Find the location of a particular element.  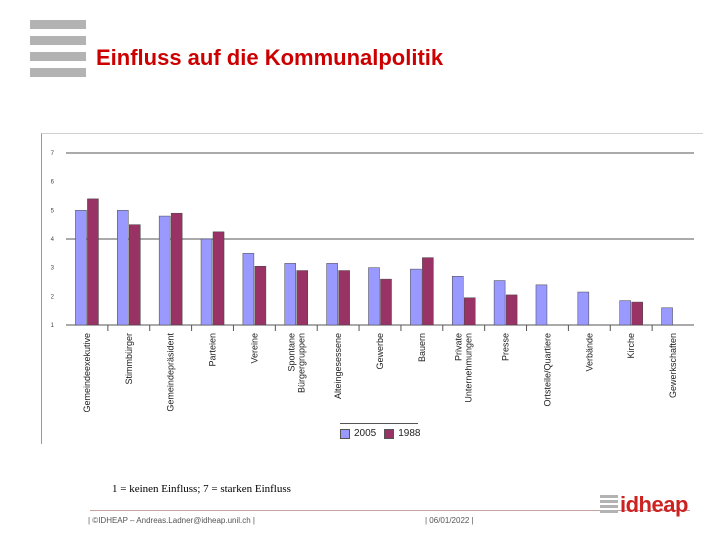

x-tick-label-line: Verbände is located at coordinates (589, 352).